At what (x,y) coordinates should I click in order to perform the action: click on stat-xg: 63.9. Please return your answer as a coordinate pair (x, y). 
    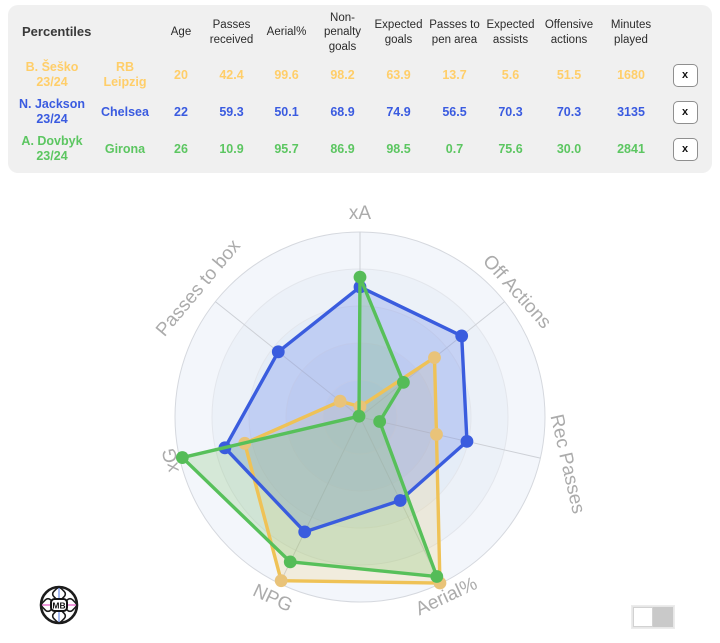
    Looking at the image, I should click on (398, 74).